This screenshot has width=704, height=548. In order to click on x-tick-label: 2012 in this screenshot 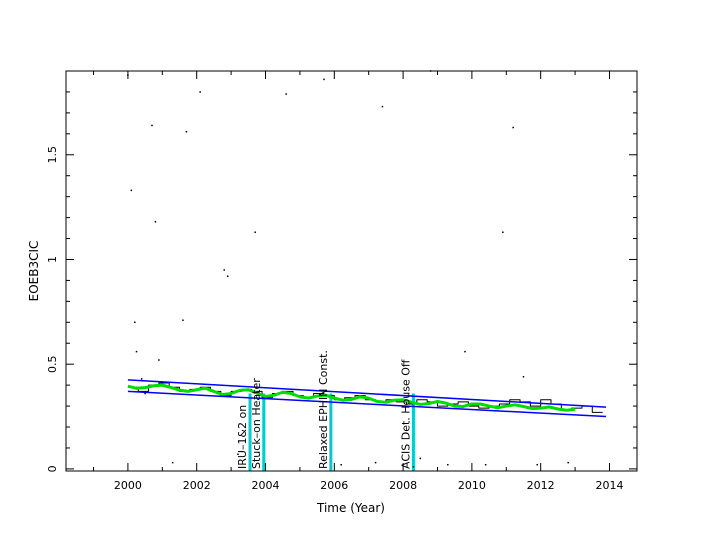, I will do `click(541, 485)`.